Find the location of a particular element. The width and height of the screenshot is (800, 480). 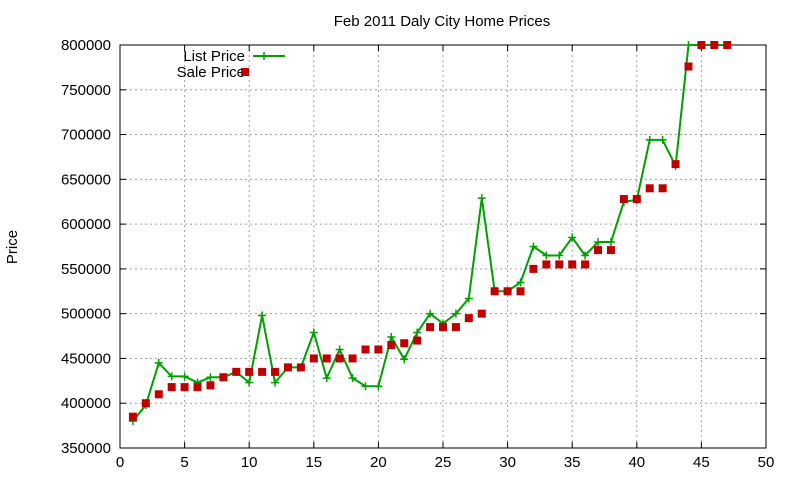

legend-label-sale-price: Sale Price is located at coordinates (211, 72).